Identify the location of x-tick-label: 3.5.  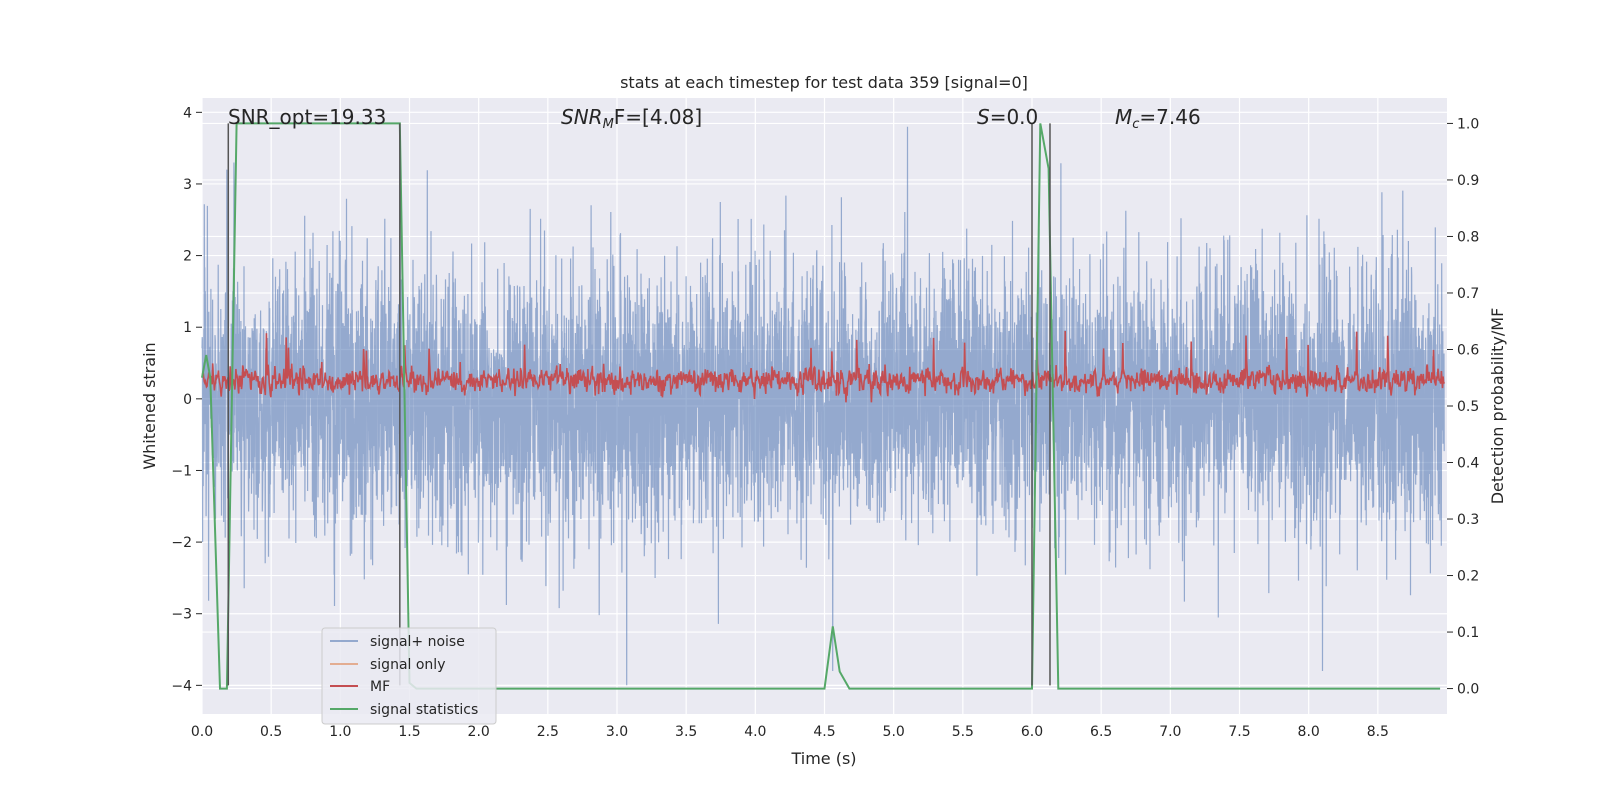
(686, 732).